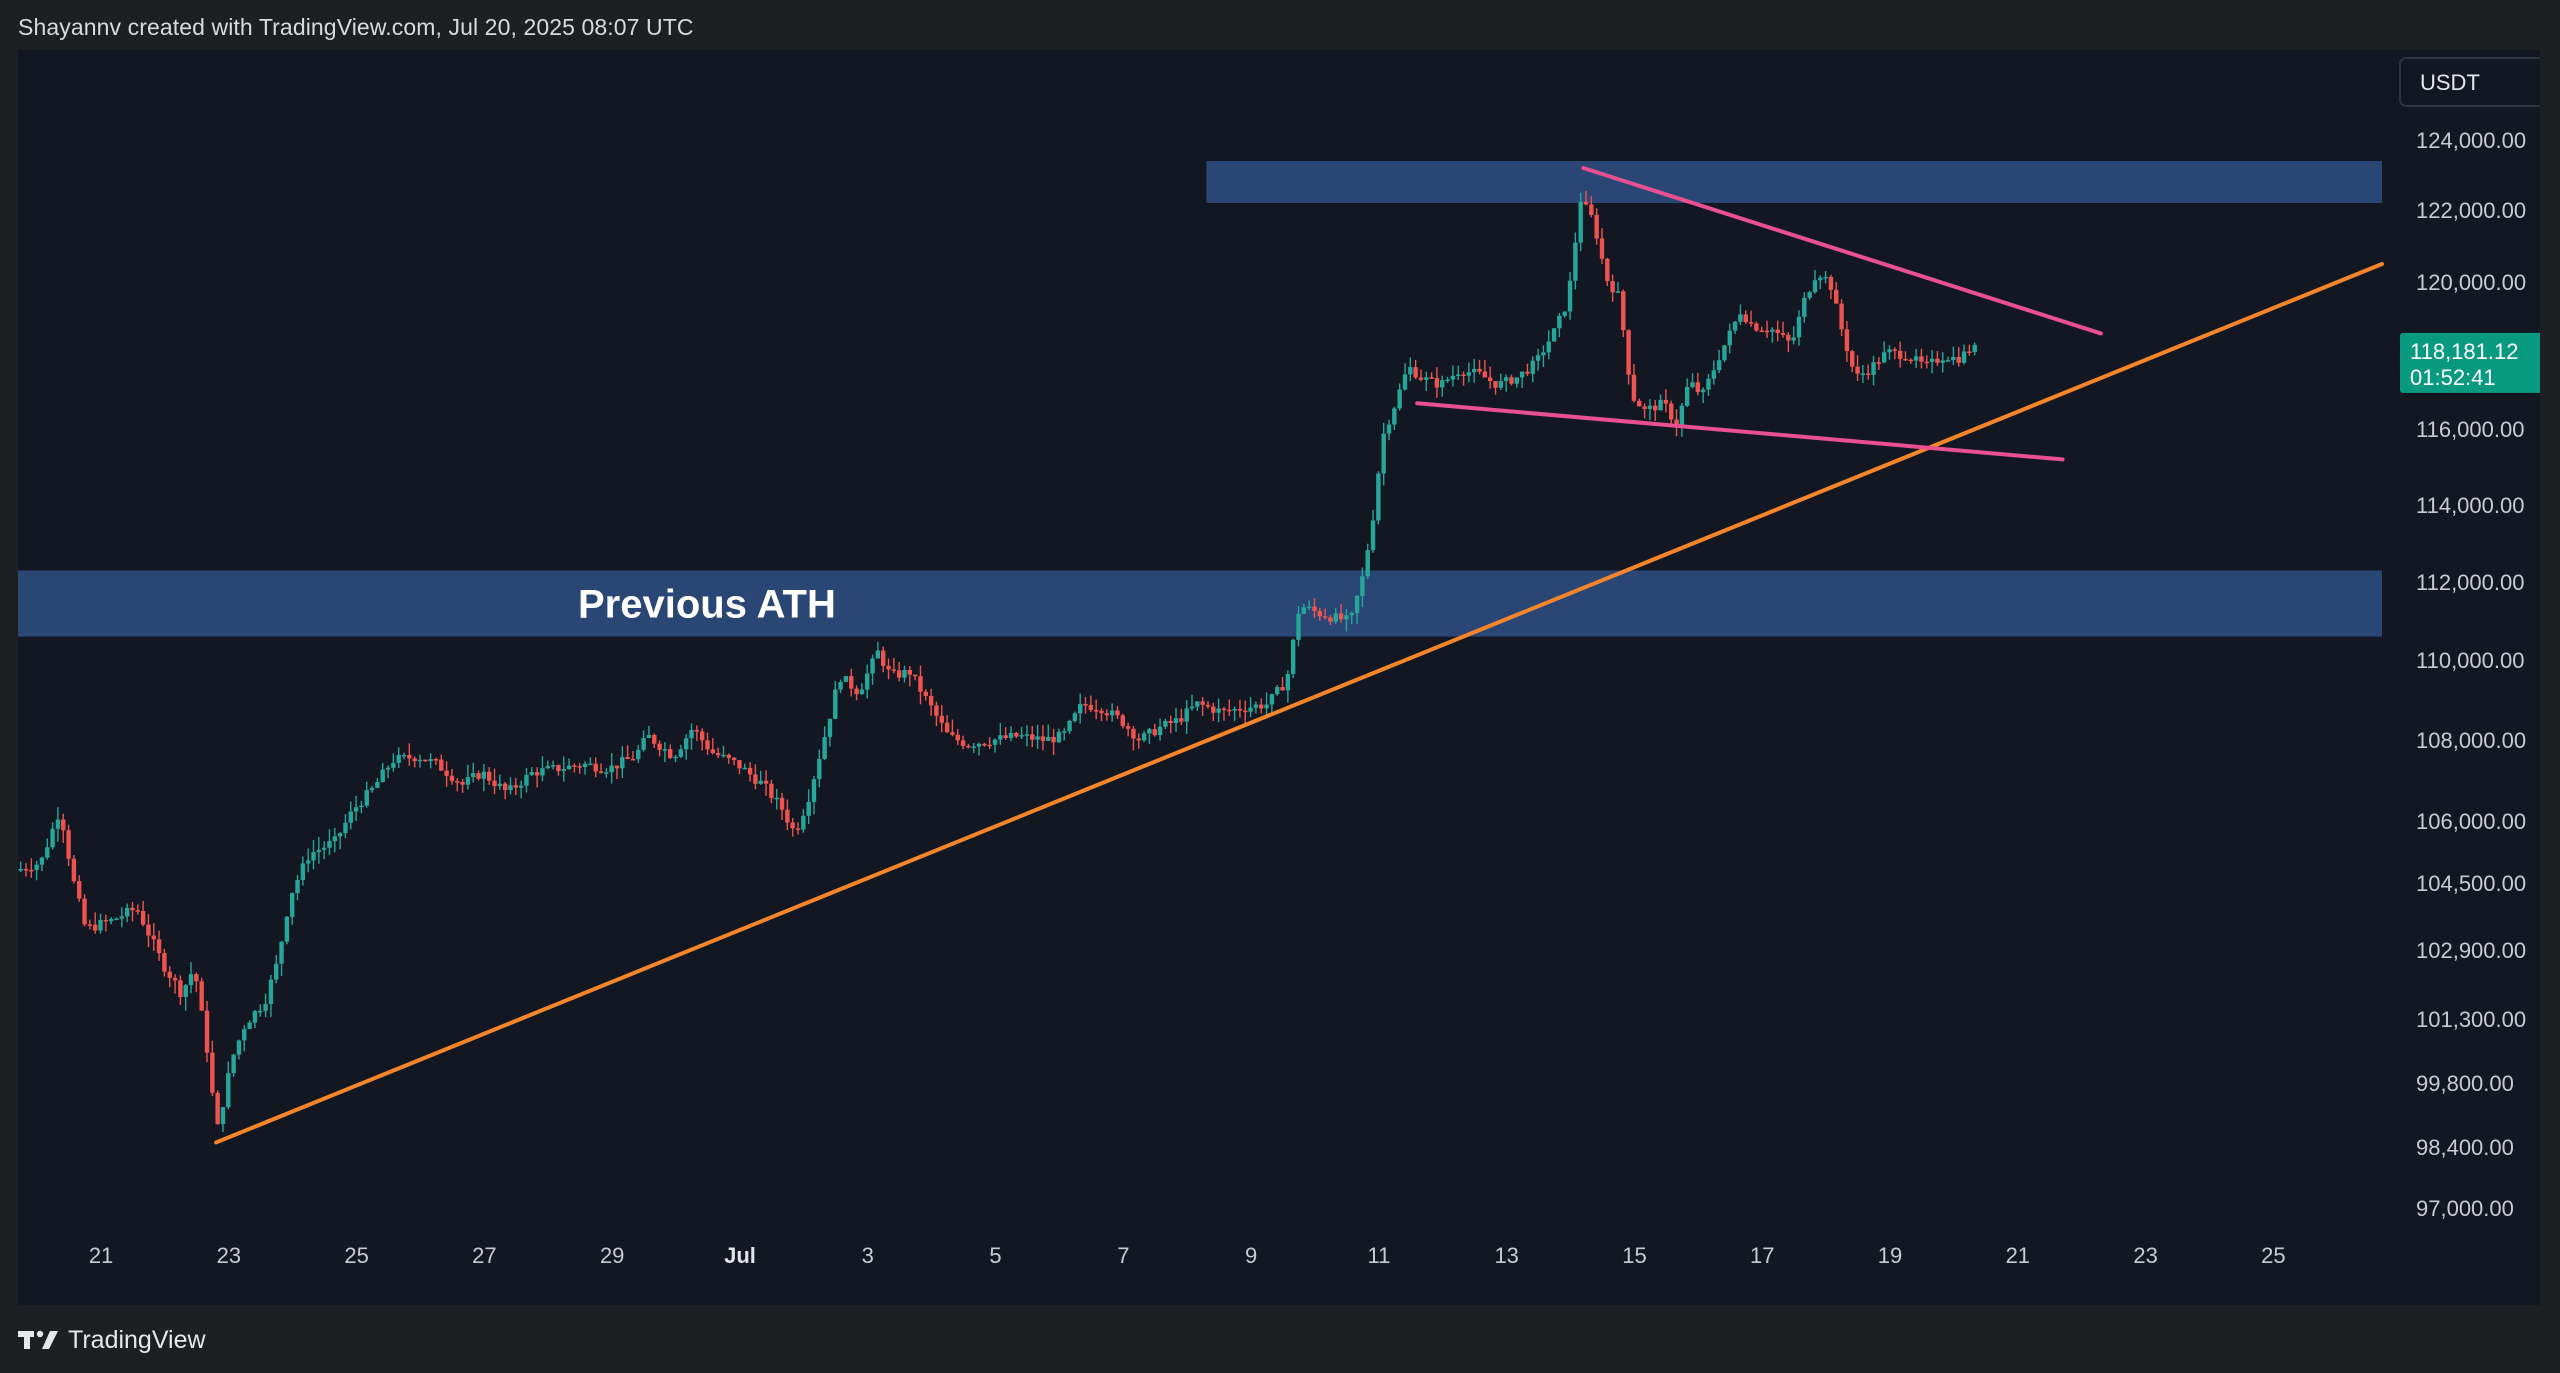  What do you see at coordinates (1123, 1255) in the screenshot?
I see `x-tick-label: 7` at bounding box center [1123, 1255].